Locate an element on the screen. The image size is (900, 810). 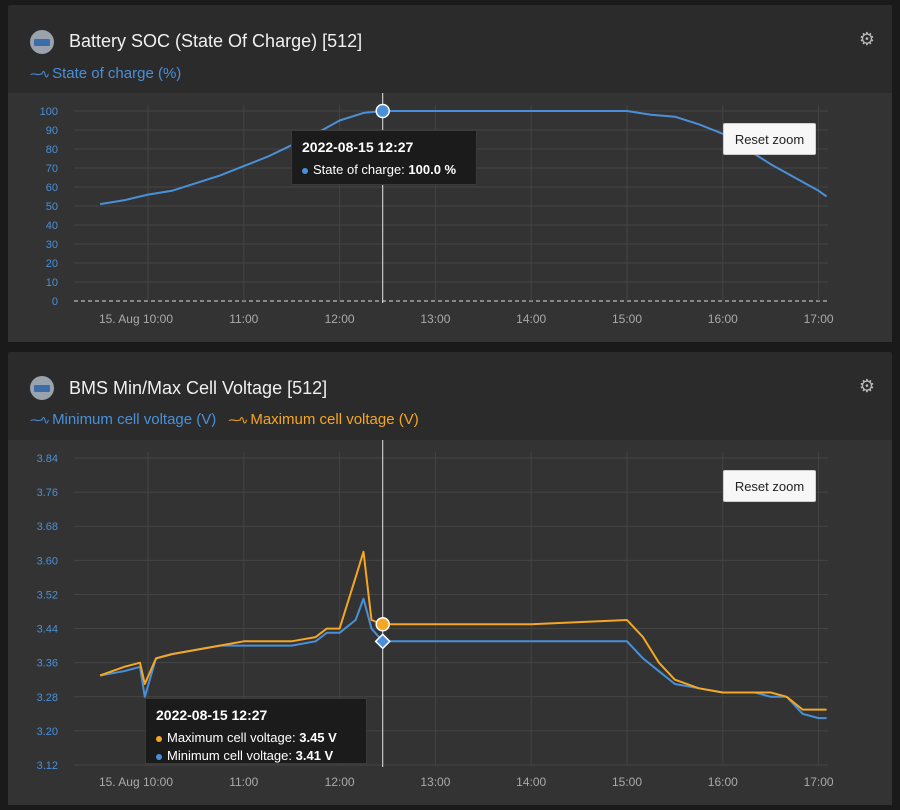
chart-legend: ⁓∿ State of charge (%) is located at coordinates (105, 73).